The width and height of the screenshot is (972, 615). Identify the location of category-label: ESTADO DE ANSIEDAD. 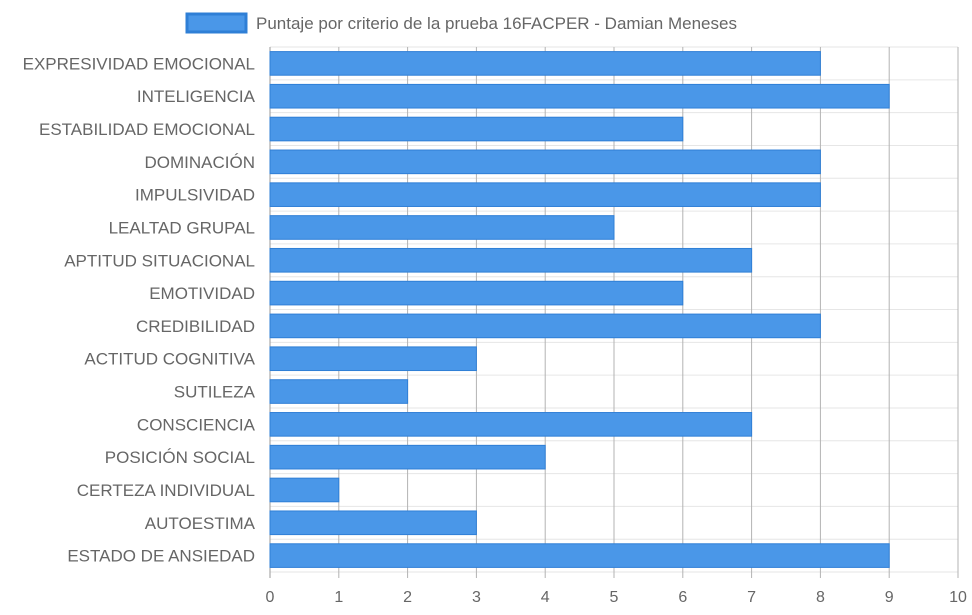
(161, 556).